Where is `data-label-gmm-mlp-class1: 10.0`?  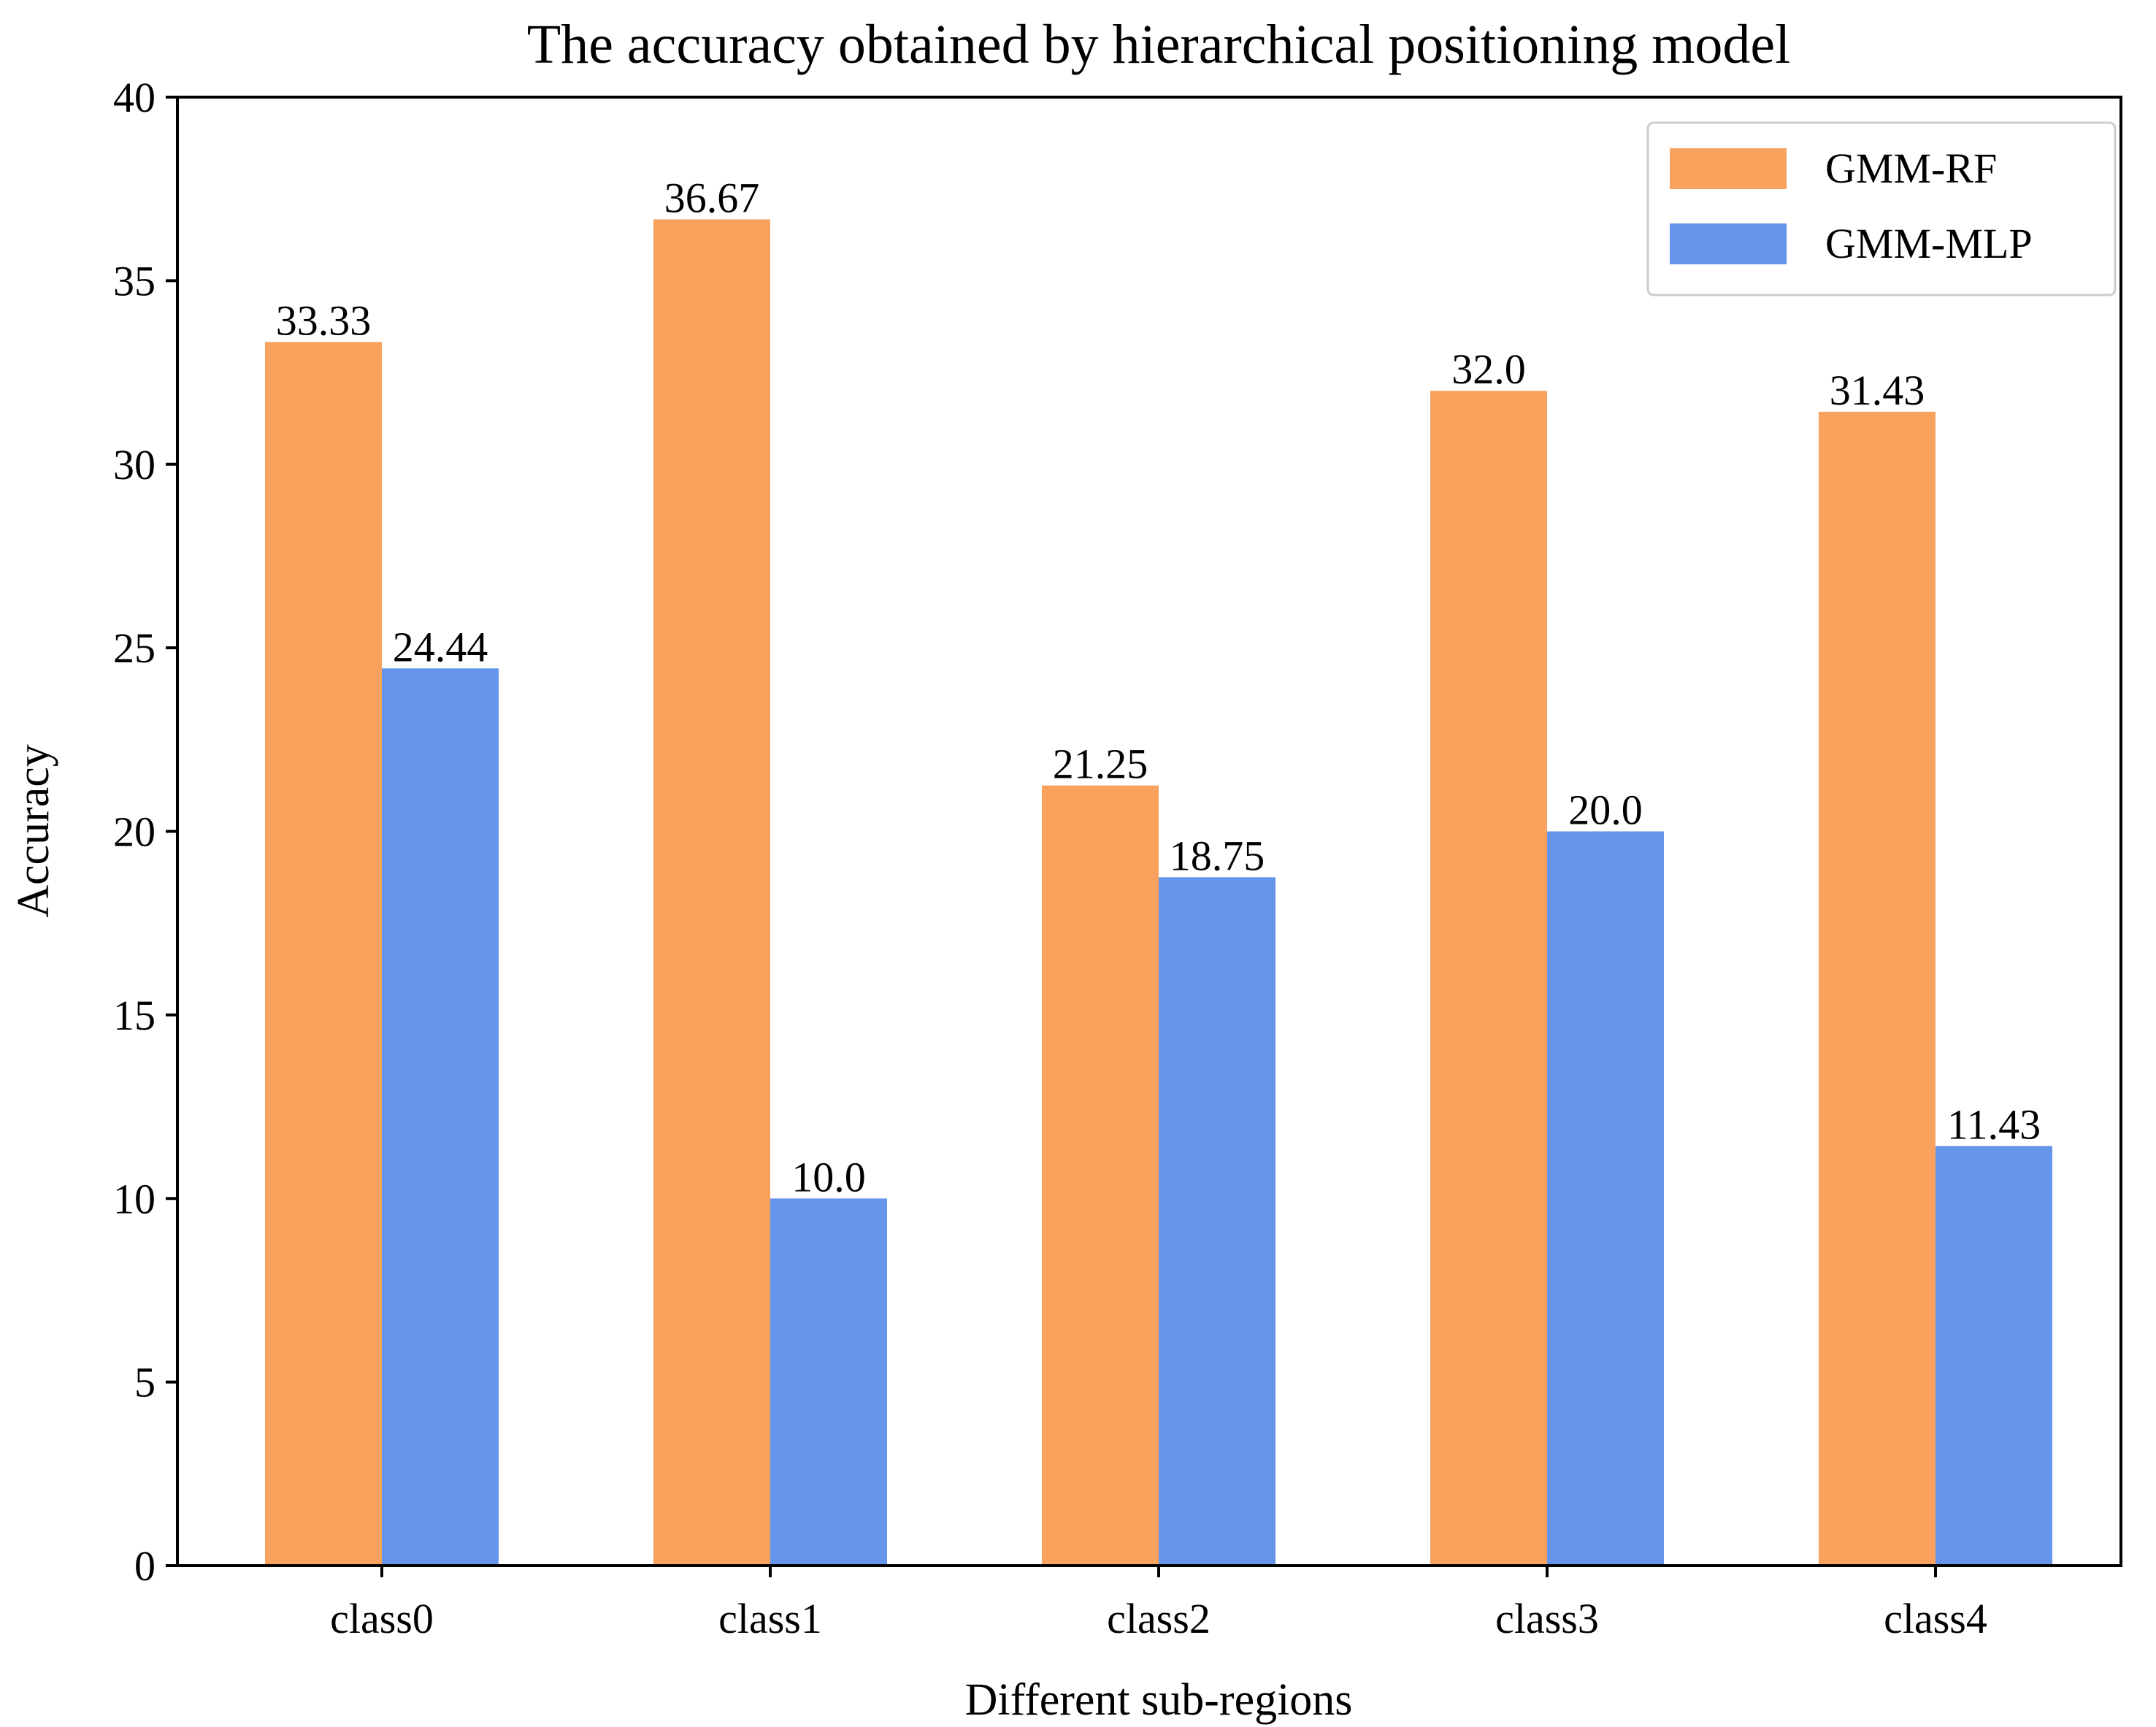
data-label-gmm-mlp-class1: 10.0 is located at coordinates (828, 1177).